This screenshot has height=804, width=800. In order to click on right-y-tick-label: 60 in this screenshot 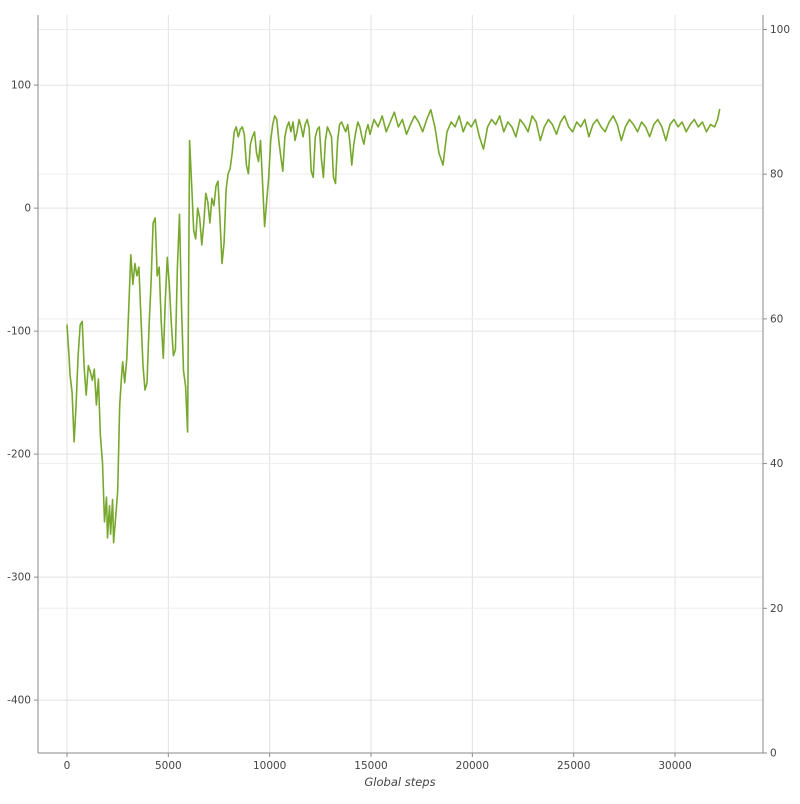, I will do `click(776, 319)`.